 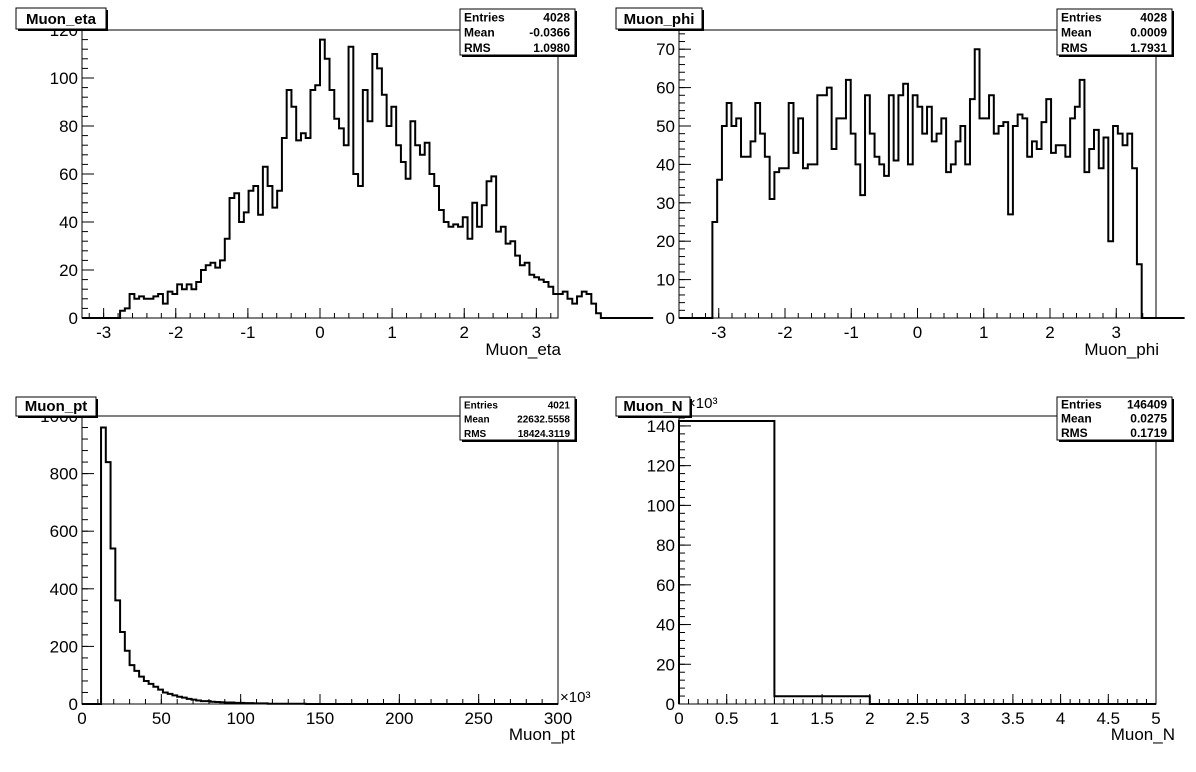 I want to click on x-tick-label: -3, so click(x=103, y=332).